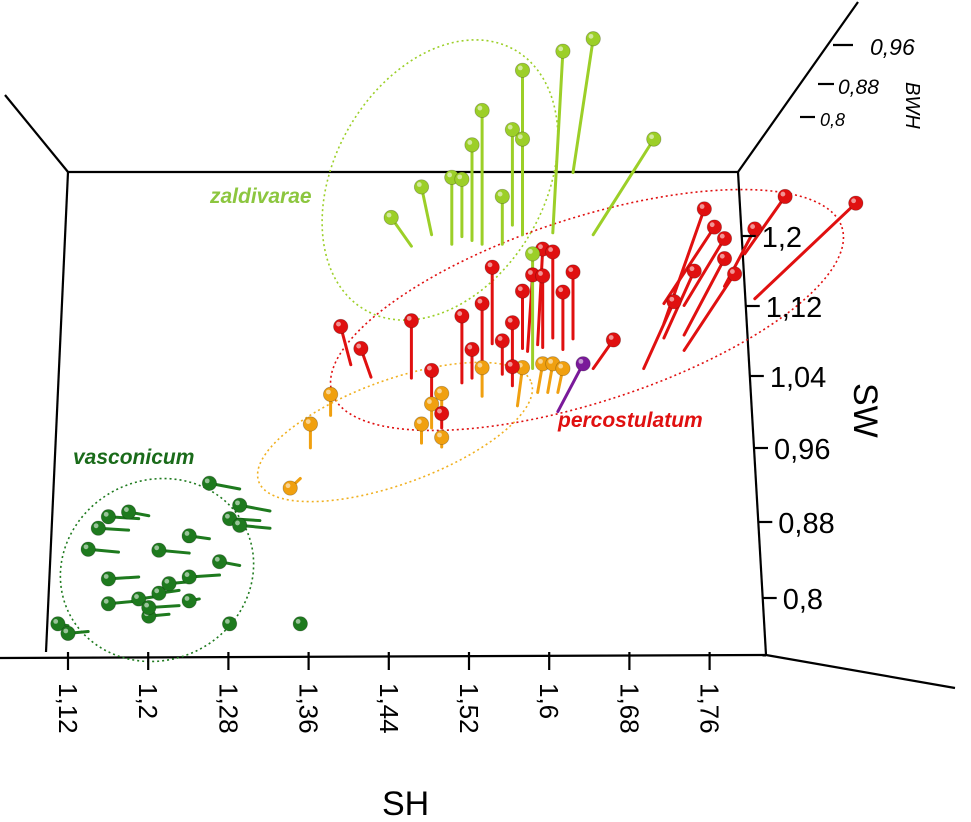 The image size is (971, 822). I want to click on x-tick-label: 1,44, so click(389, 708).